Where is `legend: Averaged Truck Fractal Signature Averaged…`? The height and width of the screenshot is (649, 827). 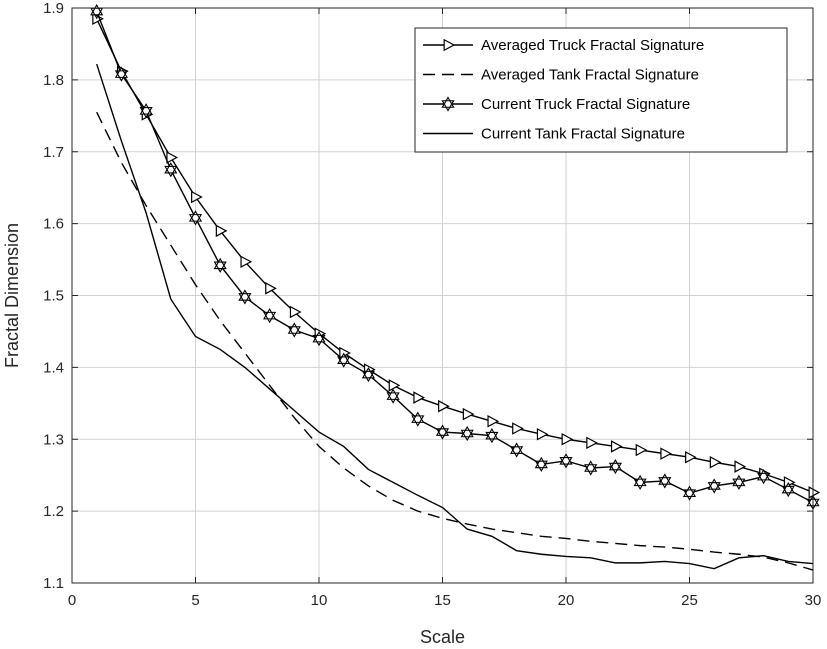
legend: Averaged Truck Fractal Signature Averaged… is located at coordinates (601, 90).